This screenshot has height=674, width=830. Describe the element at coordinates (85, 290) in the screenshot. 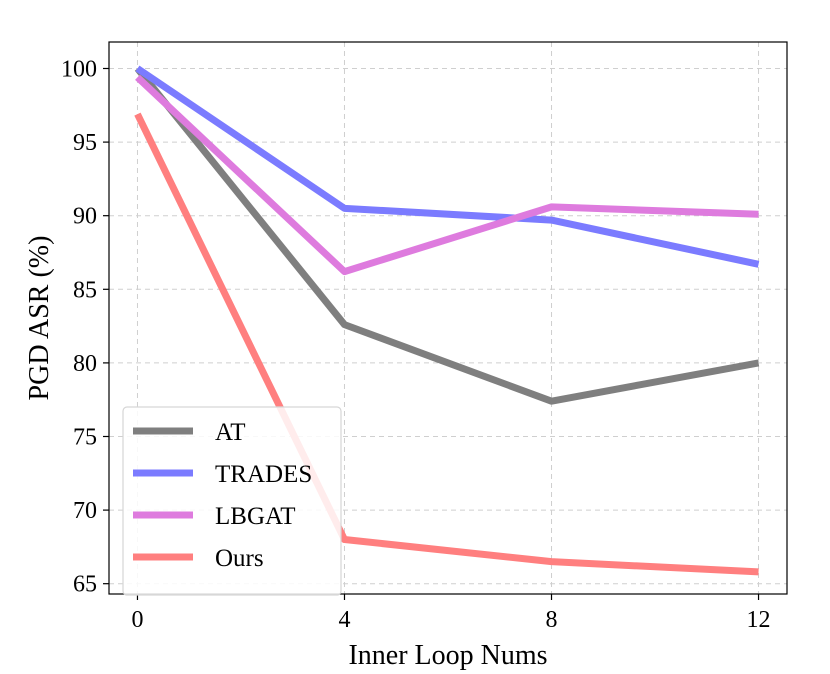

I see `y-tick-label: 85` at that location.